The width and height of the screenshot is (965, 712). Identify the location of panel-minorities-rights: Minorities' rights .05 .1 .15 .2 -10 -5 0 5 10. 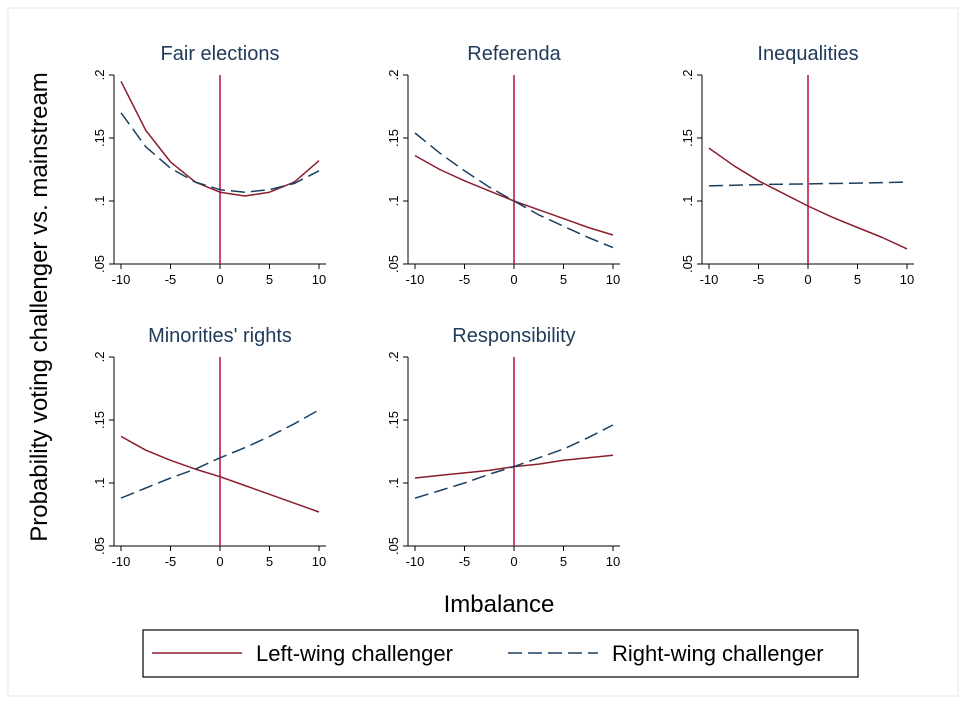
(209, 447).